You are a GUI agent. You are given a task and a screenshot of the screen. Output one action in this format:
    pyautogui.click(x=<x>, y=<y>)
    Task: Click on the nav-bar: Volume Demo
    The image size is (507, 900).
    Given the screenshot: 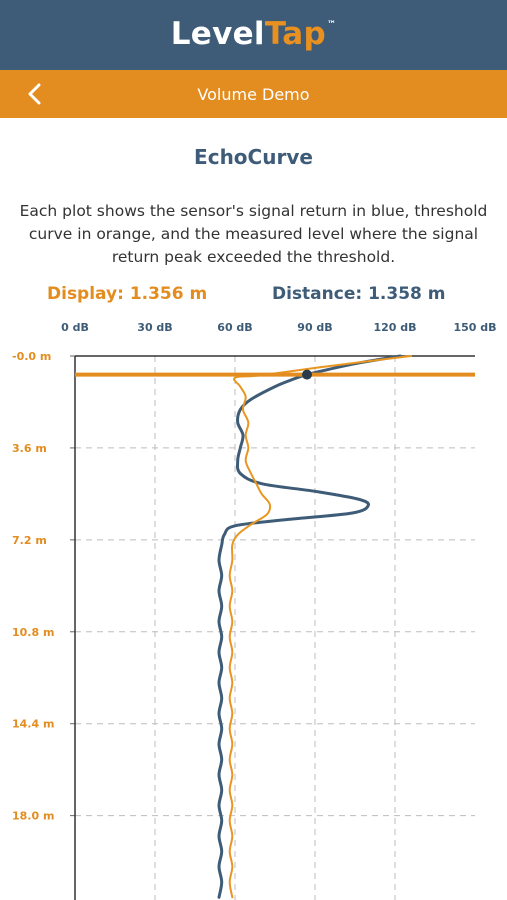 What is the action you would take?
    pyautogui.click(x=253, y=94)
    